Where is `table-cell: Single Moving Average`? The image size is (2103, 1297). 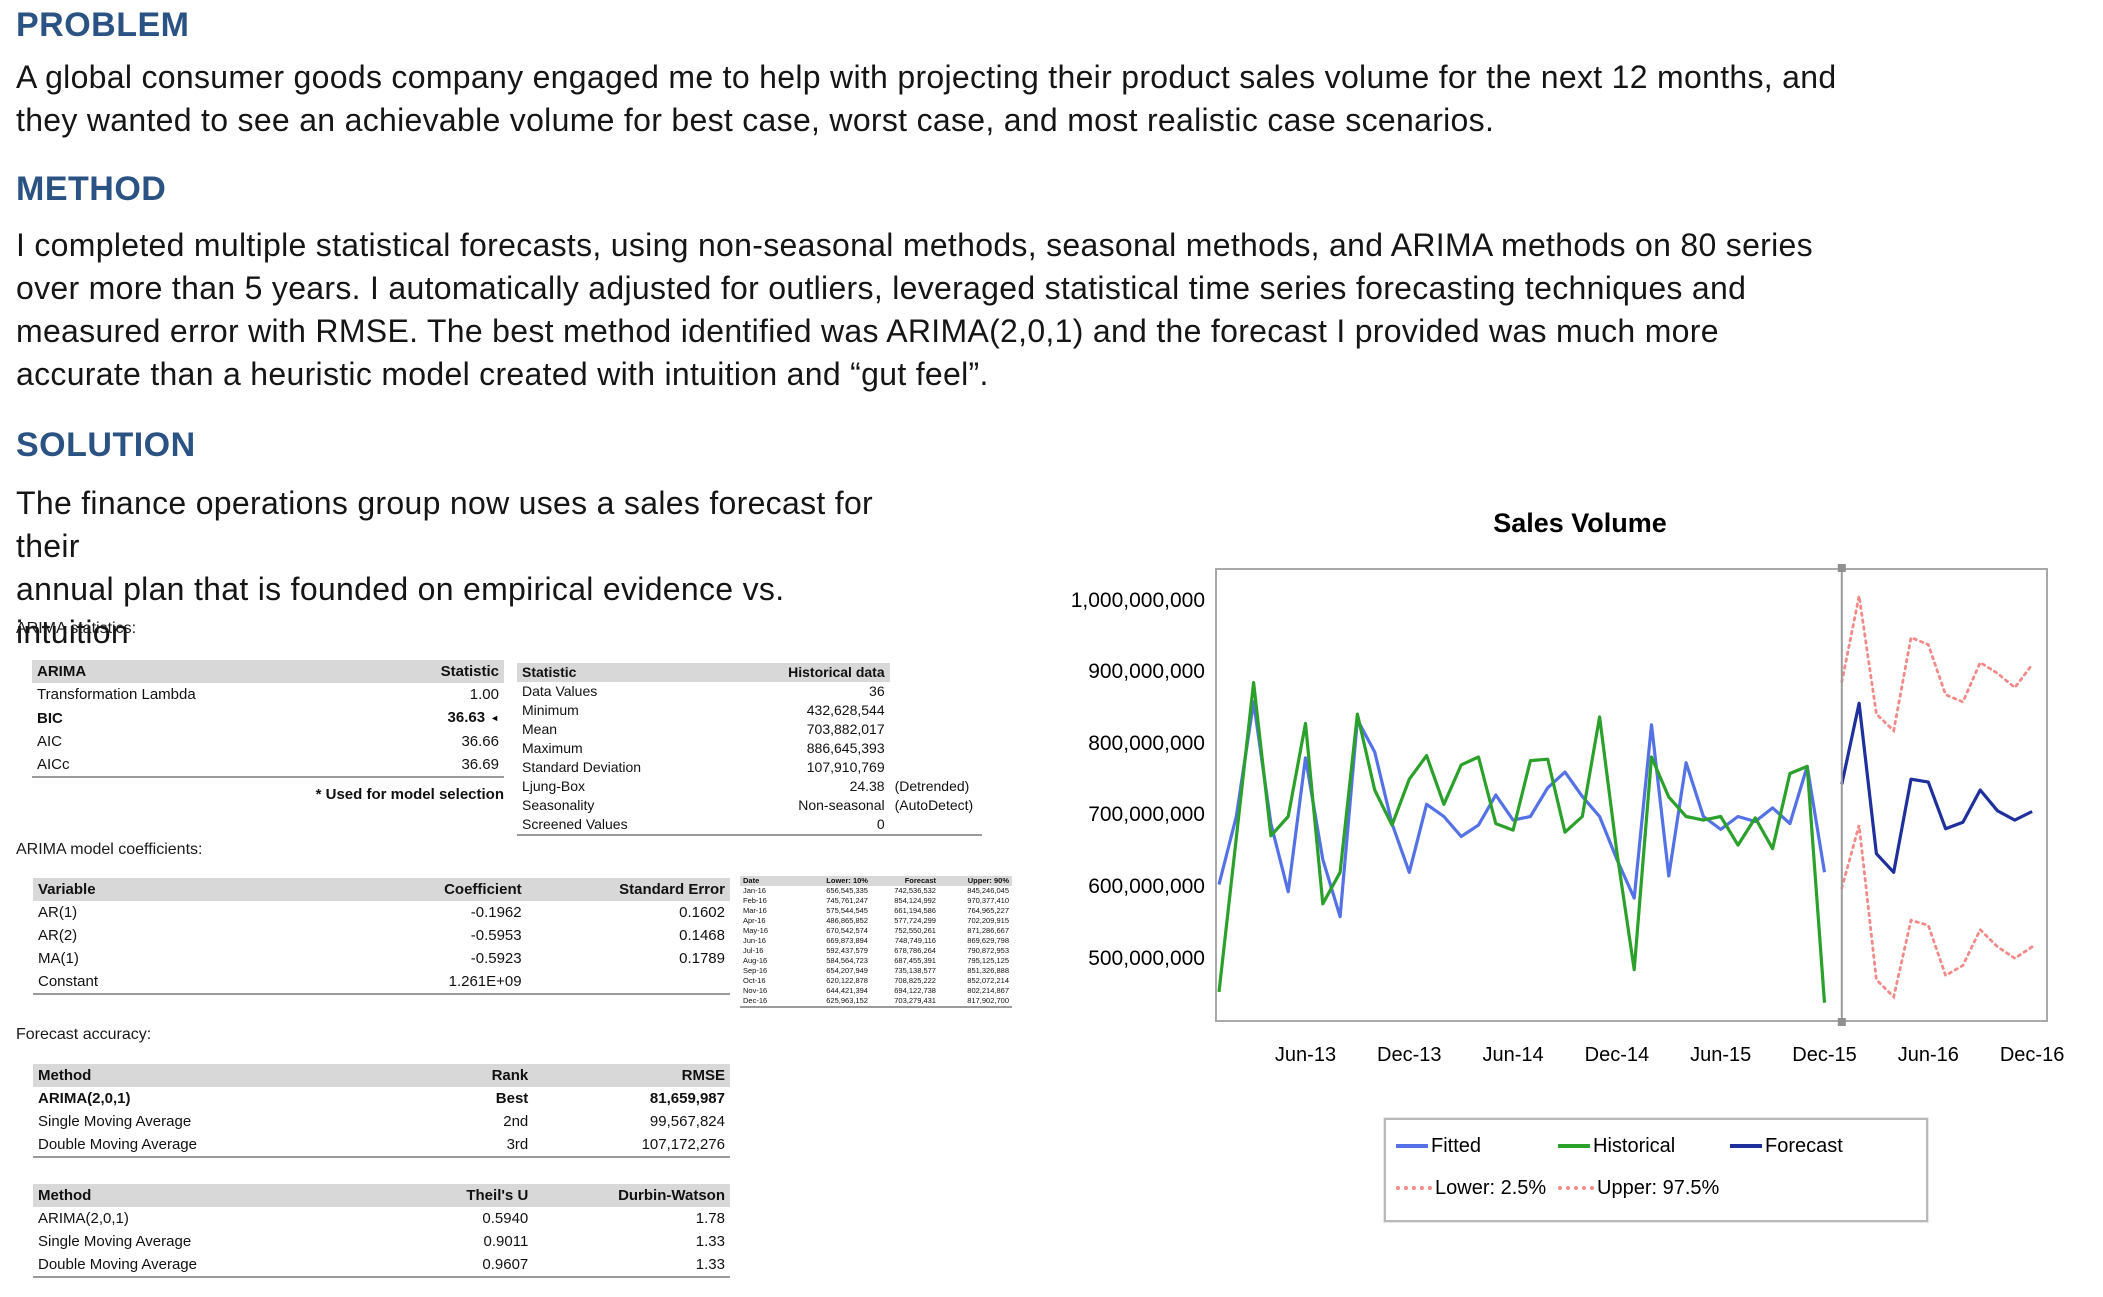 table-cell: Single Moving Average is located at coordinates (115, 1241).